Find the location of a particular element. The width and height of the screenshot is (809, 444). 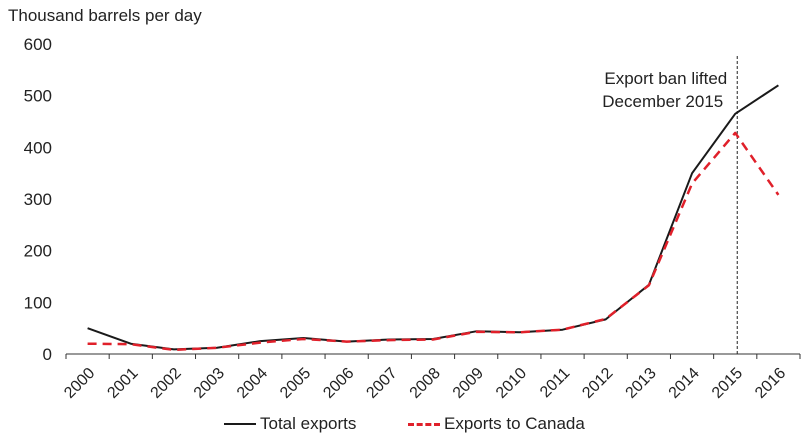

legend-item-exports-to-canada: Exports to Canada is located at coordinates (496, 424).